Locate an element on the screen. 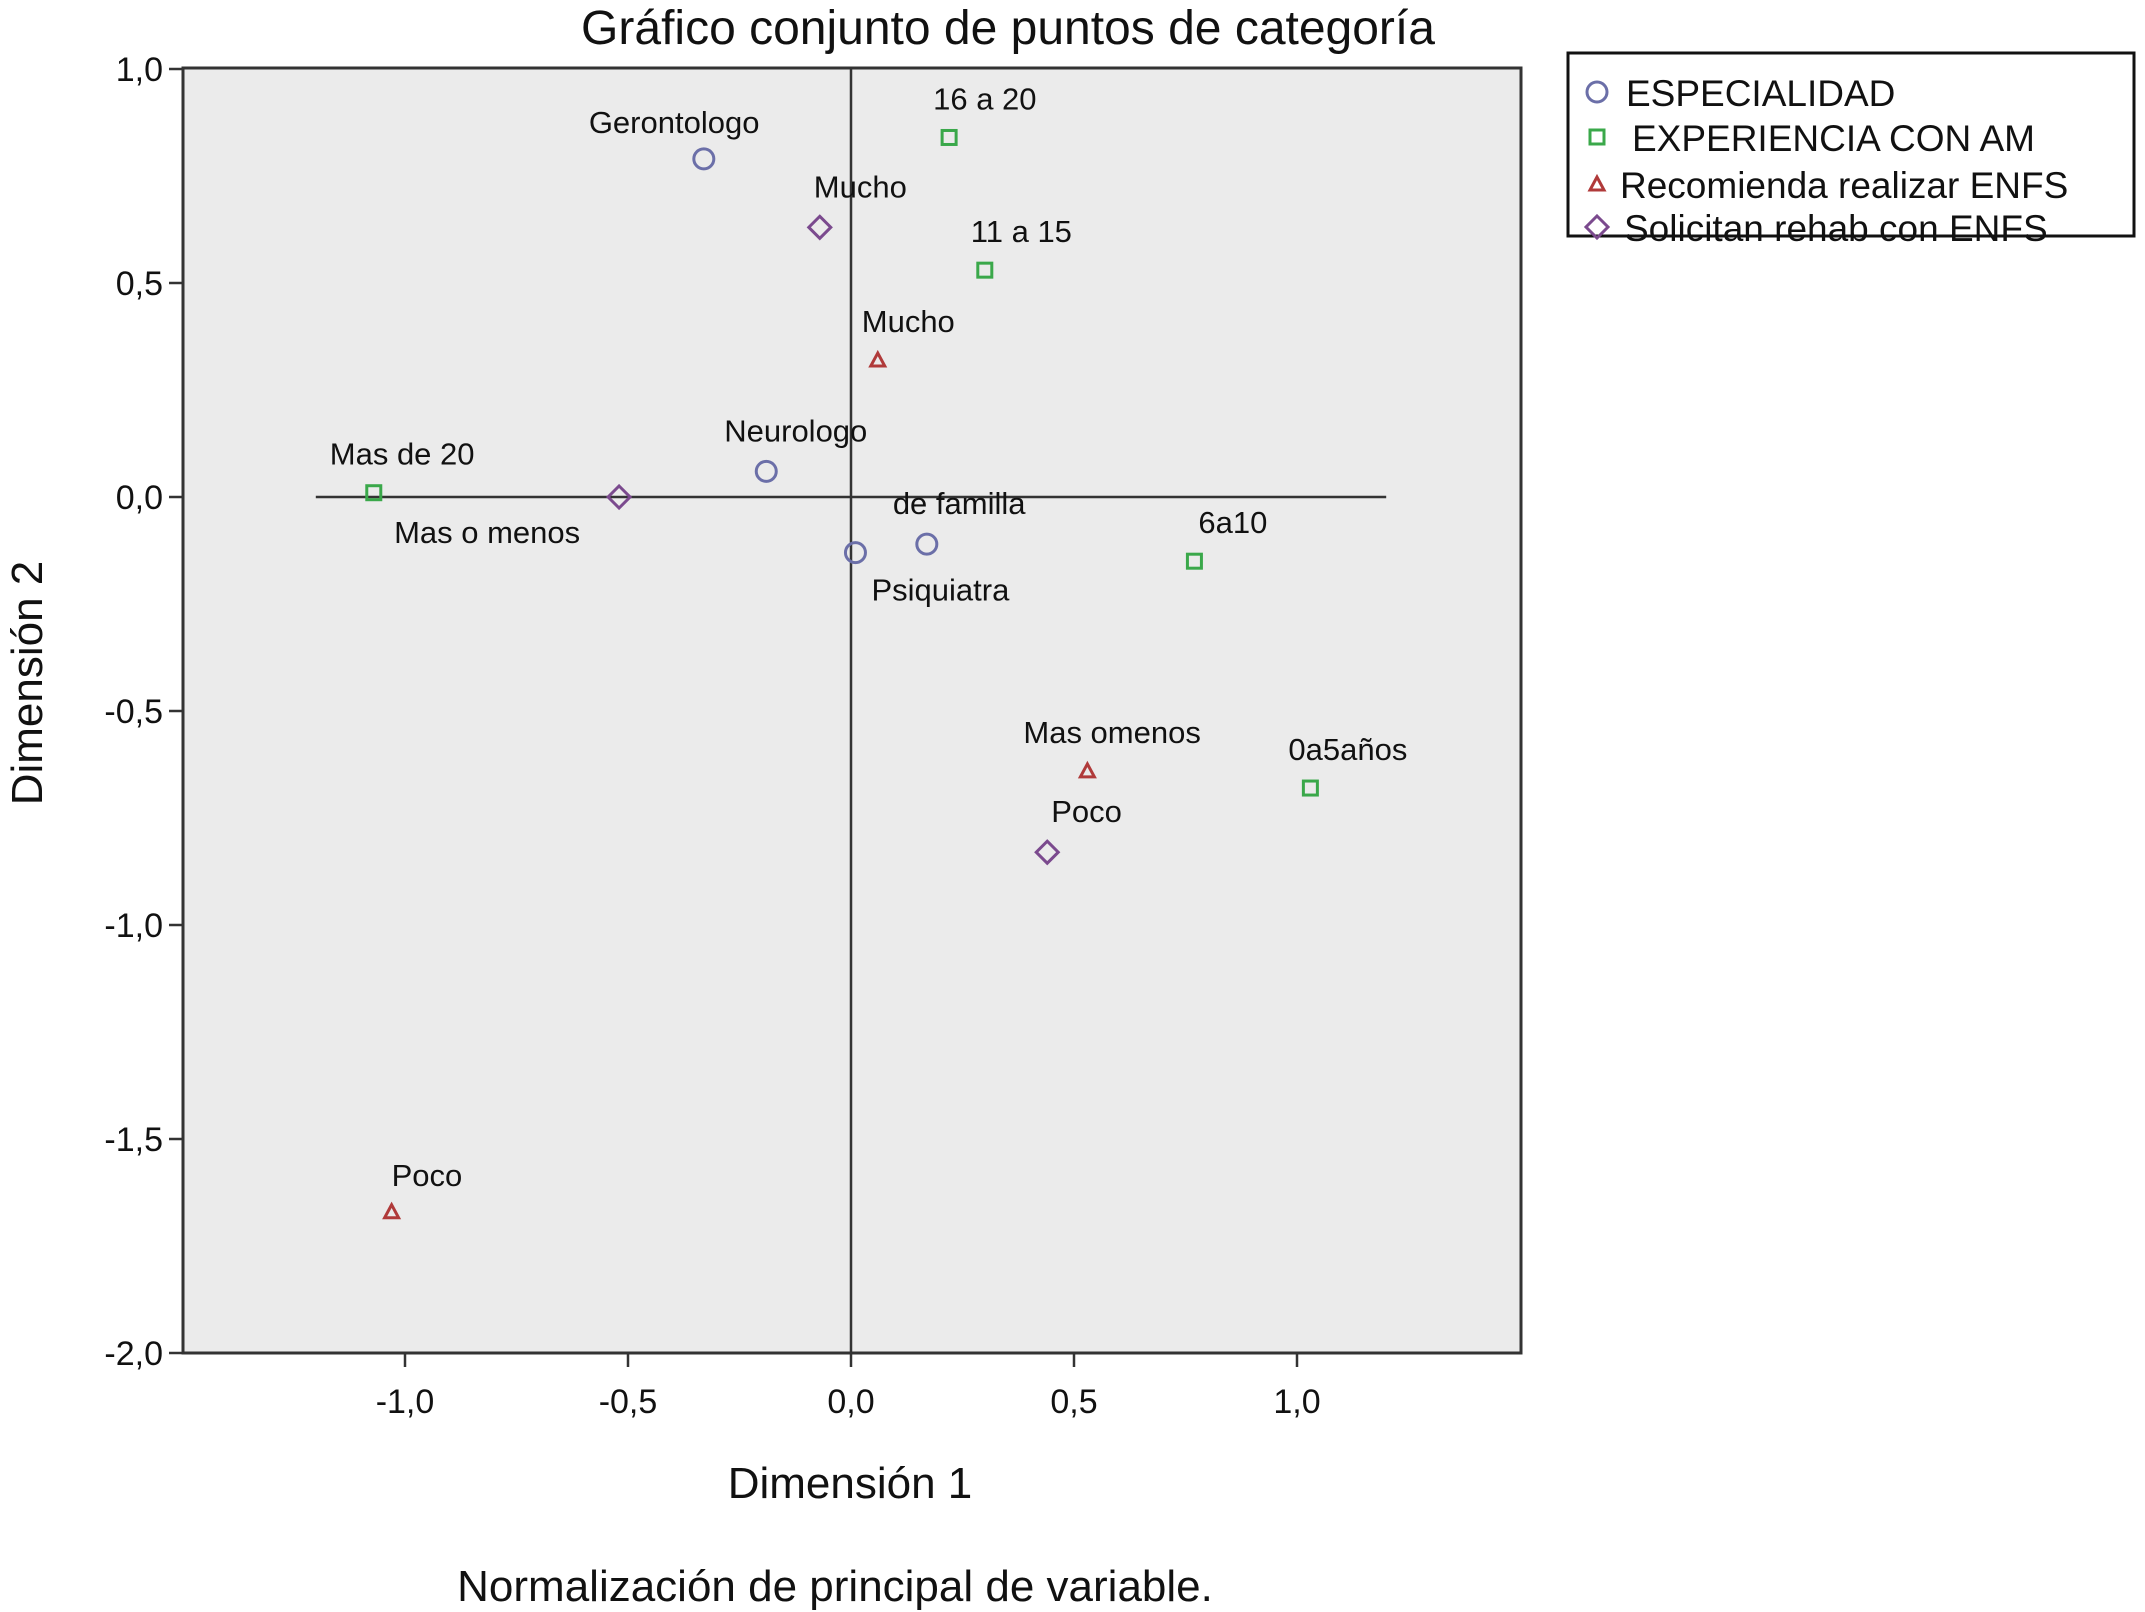 Image resolution: width=2145 pixels, height=1612 pixels. y-axis-ticks: 1,0 0,5 0,0 -0,5 -1,0 -1,5 -2,0 is located at coordinates (144, 712).